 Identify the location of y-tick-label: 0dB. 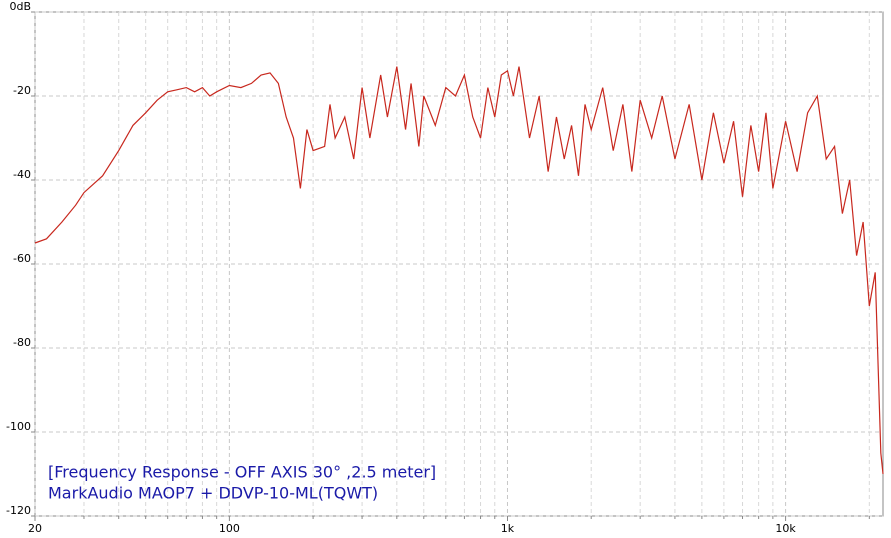
(20, 6).